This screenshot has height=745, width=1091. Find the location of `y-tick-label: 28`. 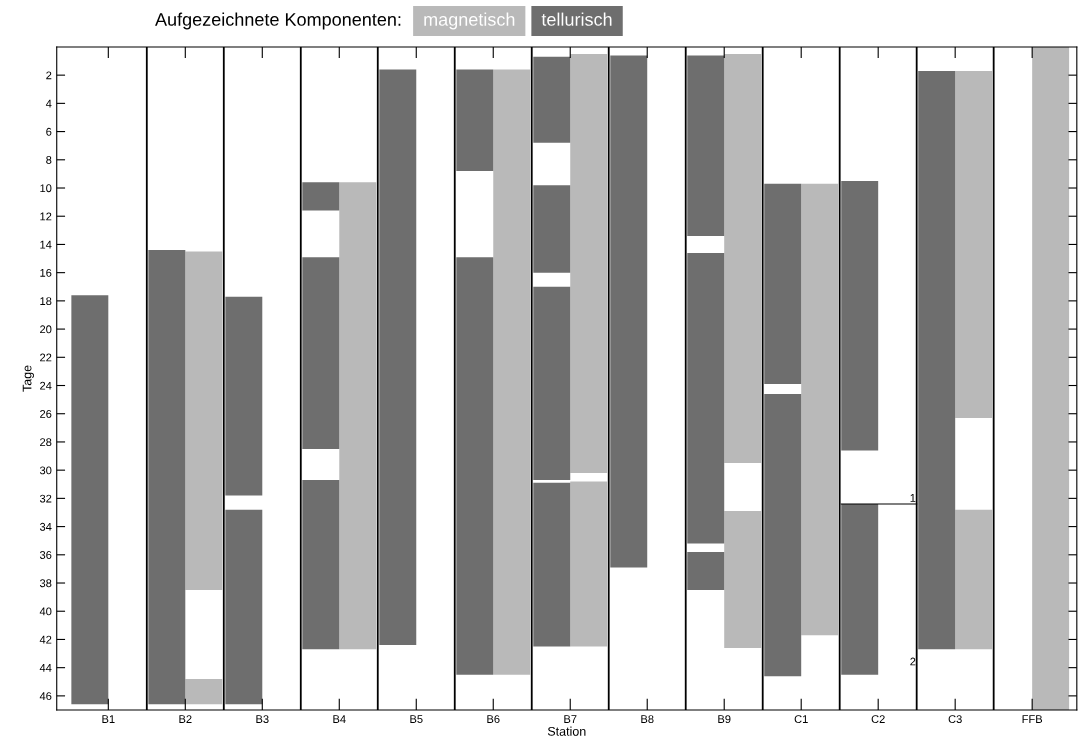

y-tick-label: 28 is located at coordinates (46, 442).